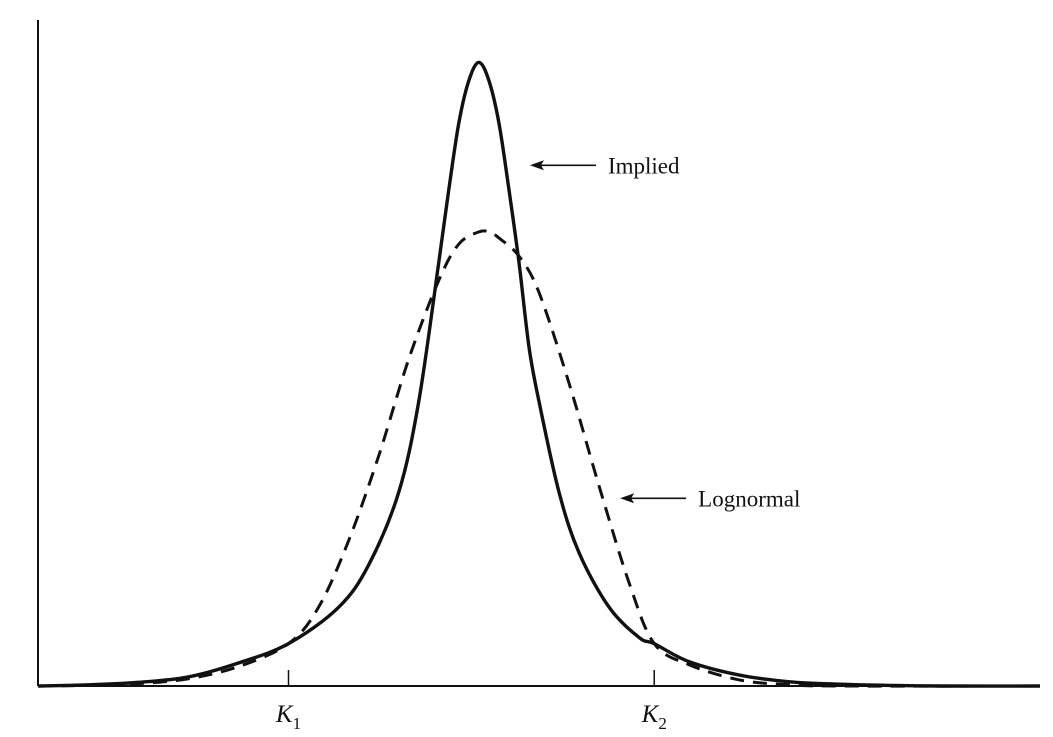 The image size is (1053, 737). Describe the element at coordinates (471, 701) in the screenshot. I see `x-tick-layer: K1 K2` at that location.